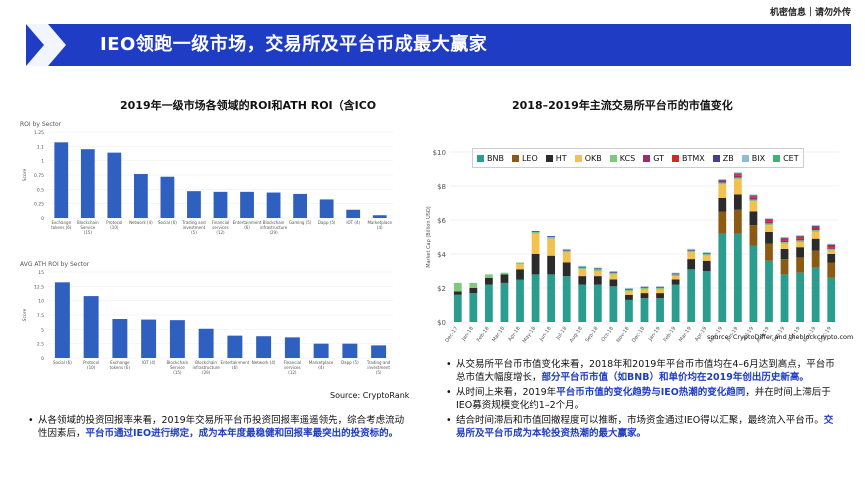 The image size is (865, 481). What do you see at coordinates (42, 219) in the screenshot?
I see `y-tick-label: 0` at bounding box center [42, 219].